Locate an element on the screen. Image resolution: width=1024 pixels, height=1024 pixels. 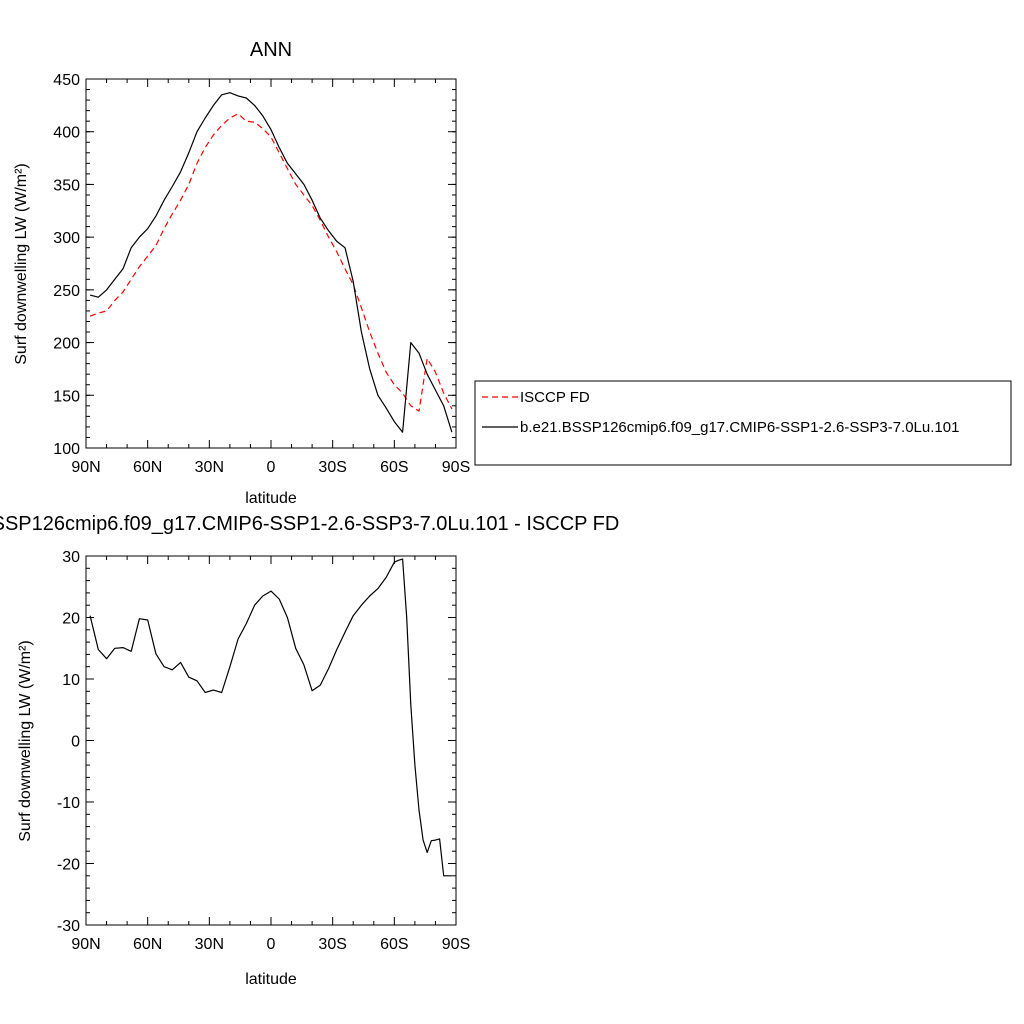
panel-title: ANN is located at coordinates (271, 50).